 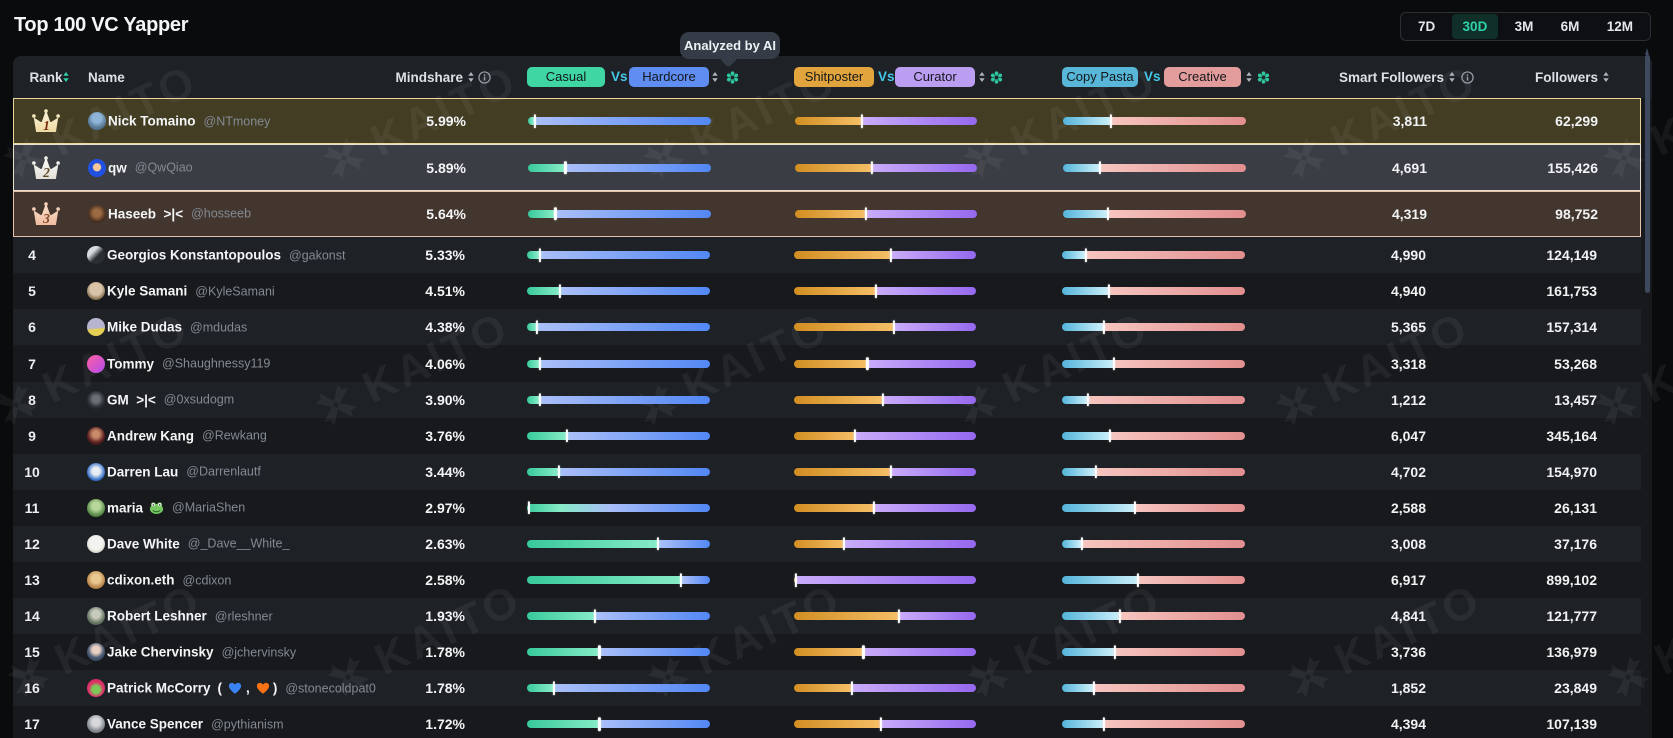 I want to click on svg-text: 2, so click(x=46, y=172).